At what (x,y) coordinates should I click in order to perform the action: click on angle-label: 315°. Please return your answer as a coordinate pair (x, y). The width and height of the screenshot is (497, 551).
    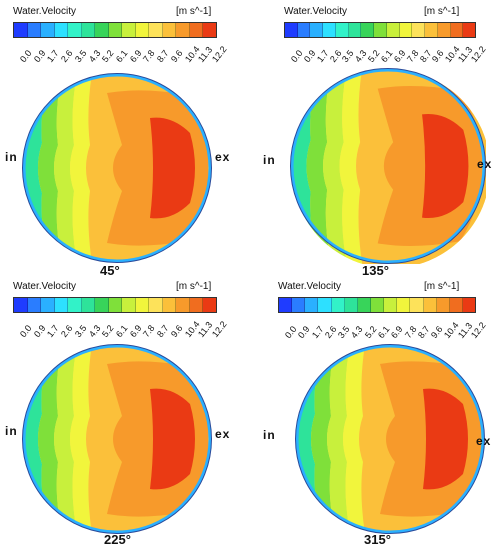
    Looking at the image, I should click on (377, 539).